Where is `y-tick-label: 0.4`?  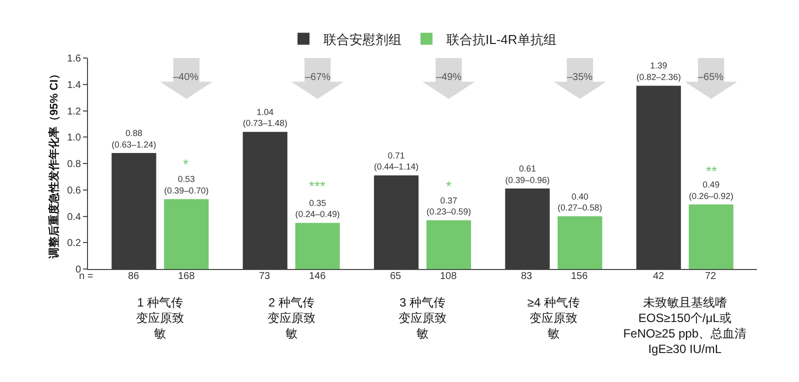 y-tick-label: 0.4 is located at coordinates (74, 217).